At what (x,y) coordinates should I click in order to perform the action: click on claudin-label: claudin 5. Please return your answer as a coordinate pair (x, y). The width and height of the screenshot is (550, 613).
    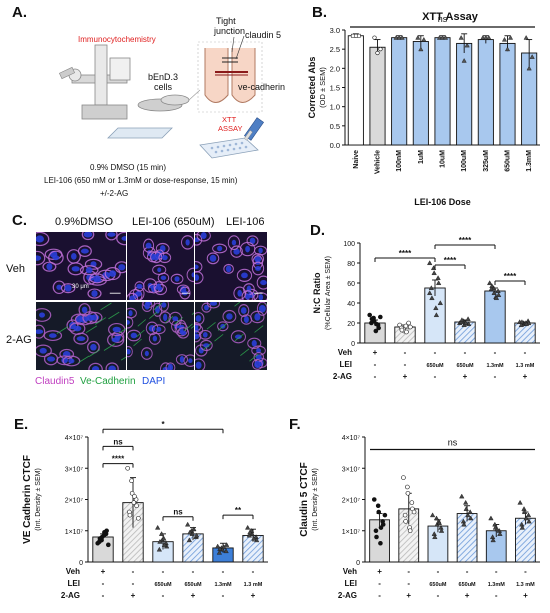
    Looking at the image, I should click on (263, 35).